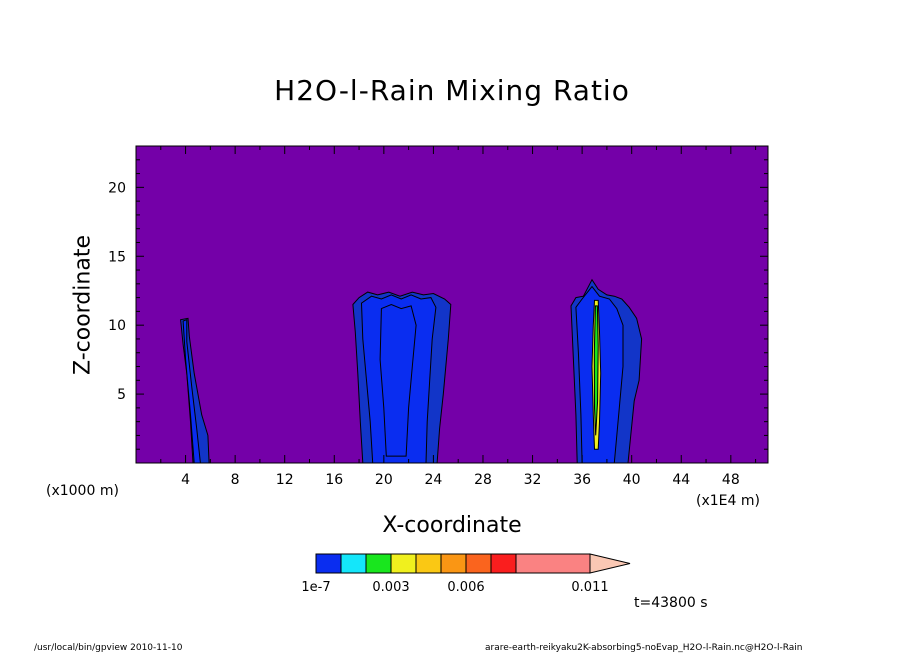  I want to click on colorbar-label: 0.006, so click(465, 587).